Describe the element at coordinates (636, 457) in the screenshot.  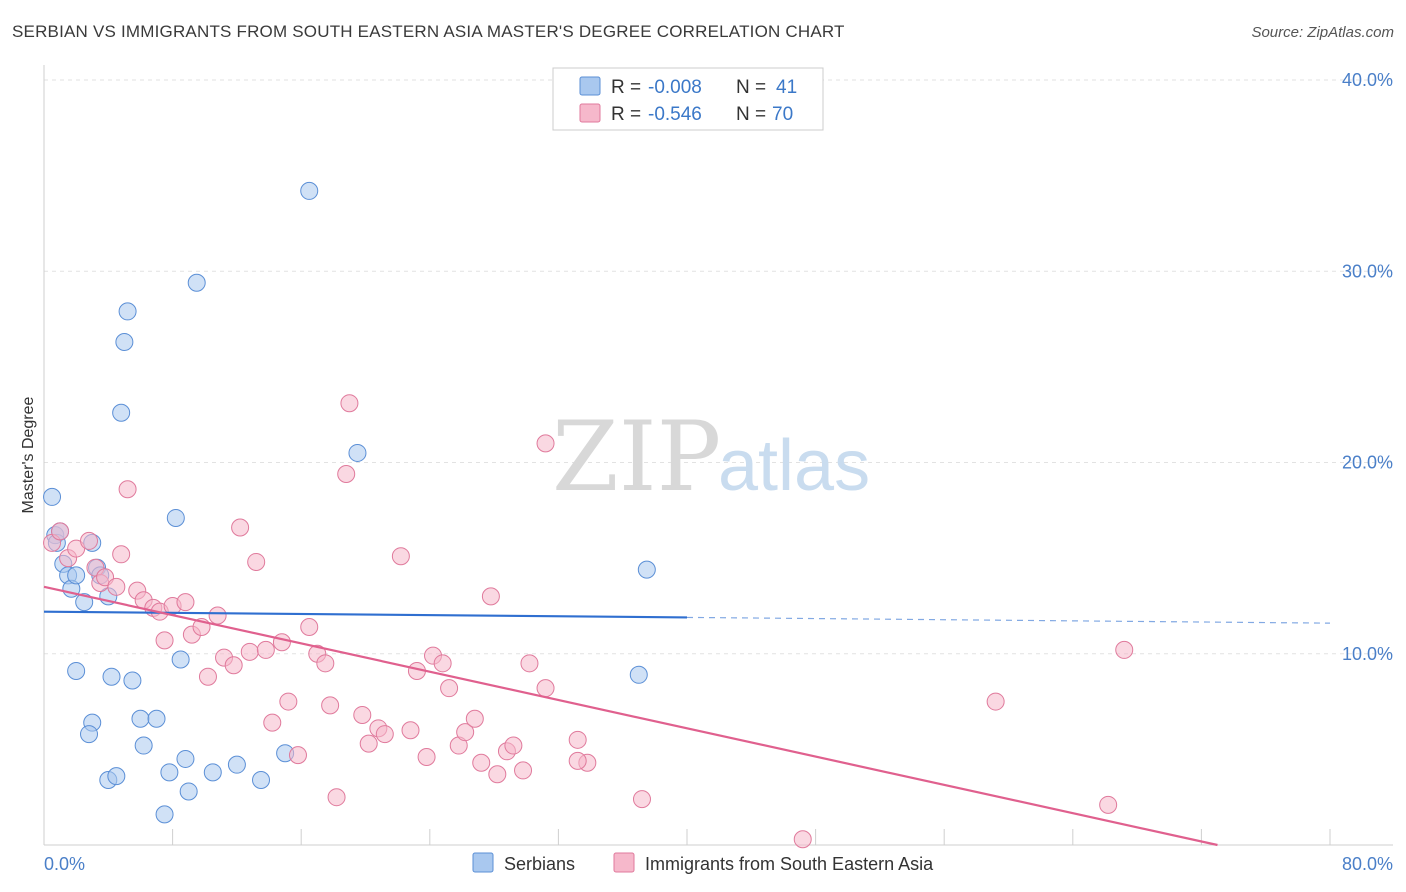
I see `watermark-zip: ZIP` at that location.